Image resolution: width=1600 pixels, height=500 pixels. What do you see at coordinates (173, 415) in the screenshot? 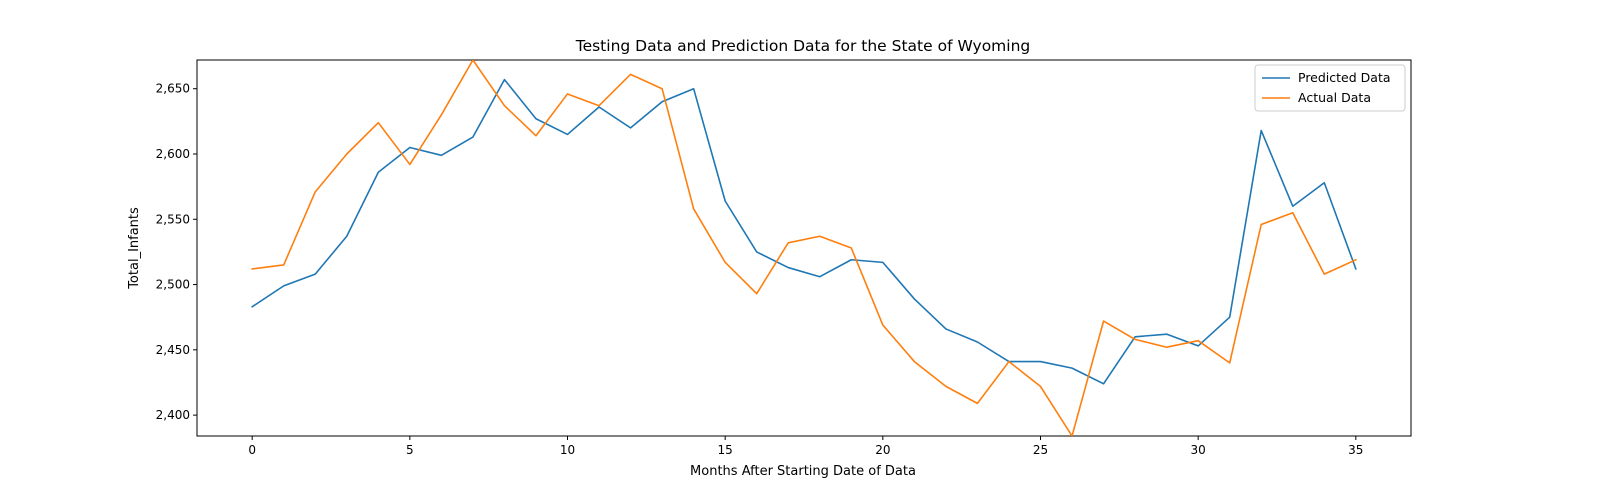
I see `y-tick-label: 2,400` at bounding box center [173, 415].